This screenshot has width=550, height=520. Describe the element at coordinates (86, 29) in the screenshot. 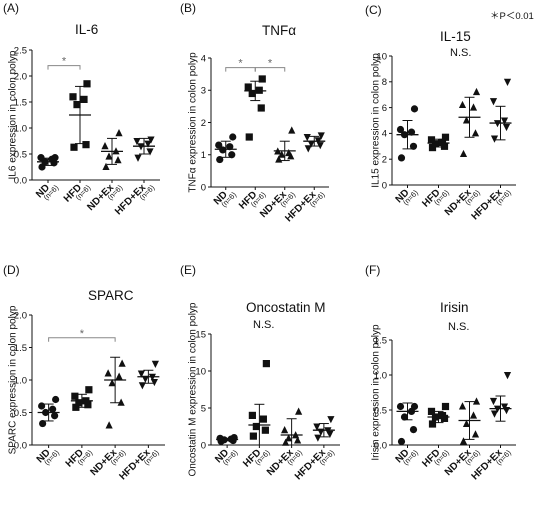

I see `chart-il-6-title: IL-6` at that location.